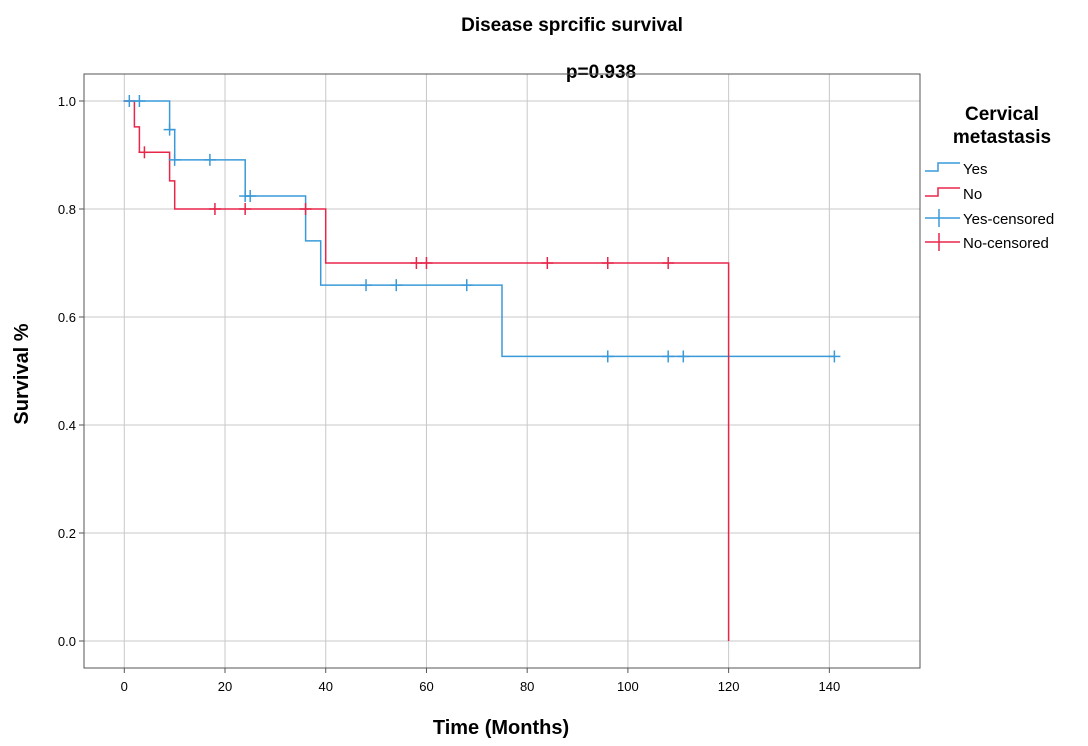 The image size is (1088, 746). What do you see at coordinates (1002, 137) in the screenshot?
I see `legend-title-line-2: metastasis` at bounding box center [1002, 137].